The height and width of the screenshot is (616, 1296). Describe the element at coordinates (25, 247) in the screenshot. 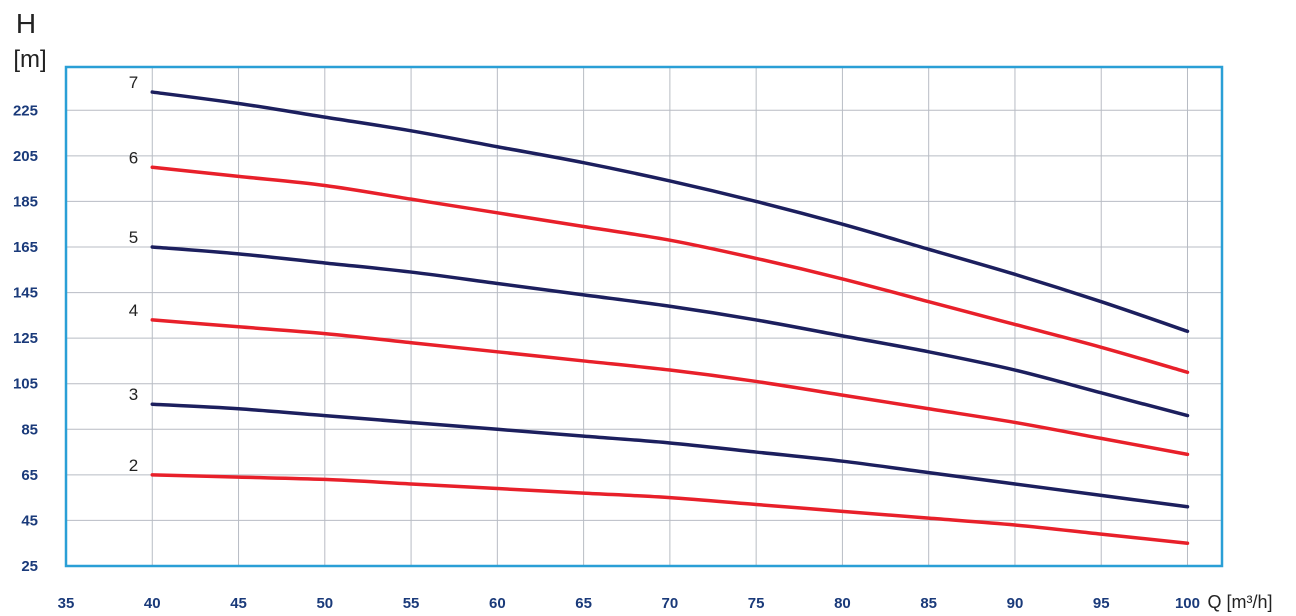

I see `y-tick-label: 165` at that location.